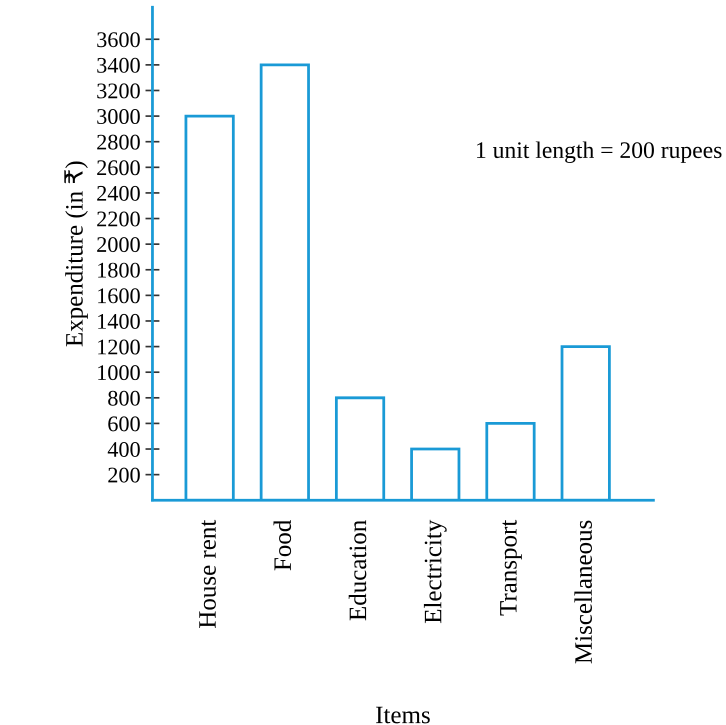  I want to click on y-axis-title: Expenditure (in ₹), so click(76, 254).